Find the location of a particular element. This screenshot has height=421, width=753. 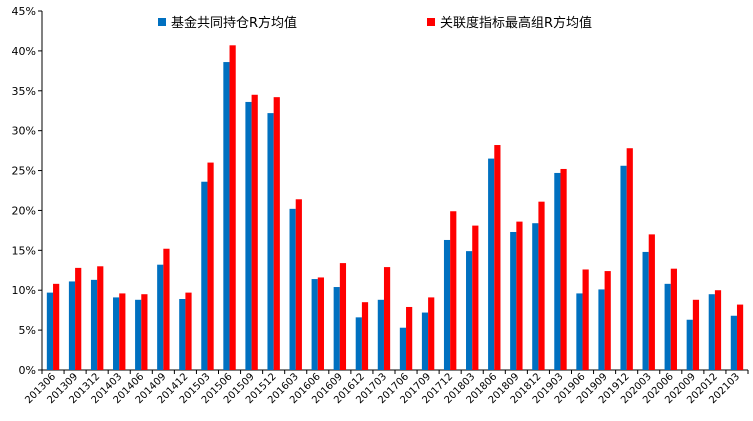

y-tick-label: 25% is located at coordinates (24, 171).